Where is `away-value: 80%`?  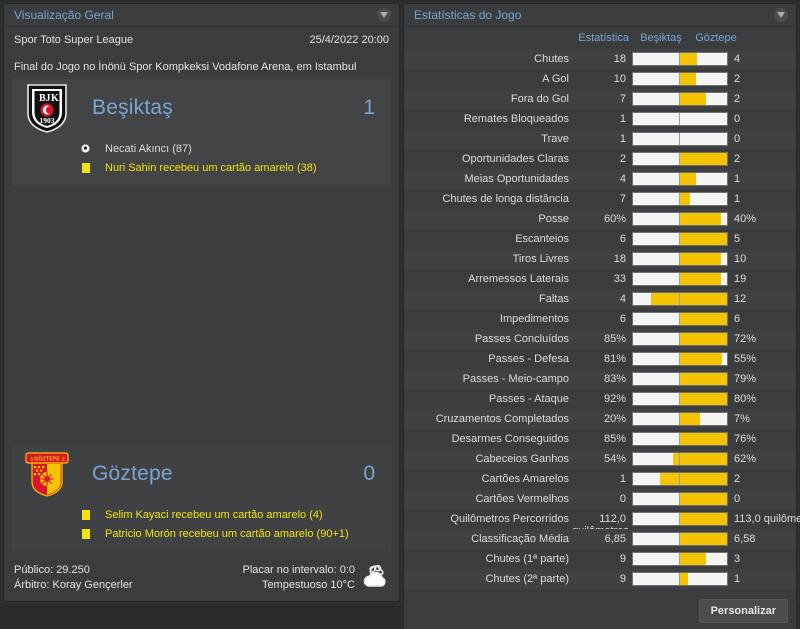 away-value: 80% is located at coordinates (745, 399).